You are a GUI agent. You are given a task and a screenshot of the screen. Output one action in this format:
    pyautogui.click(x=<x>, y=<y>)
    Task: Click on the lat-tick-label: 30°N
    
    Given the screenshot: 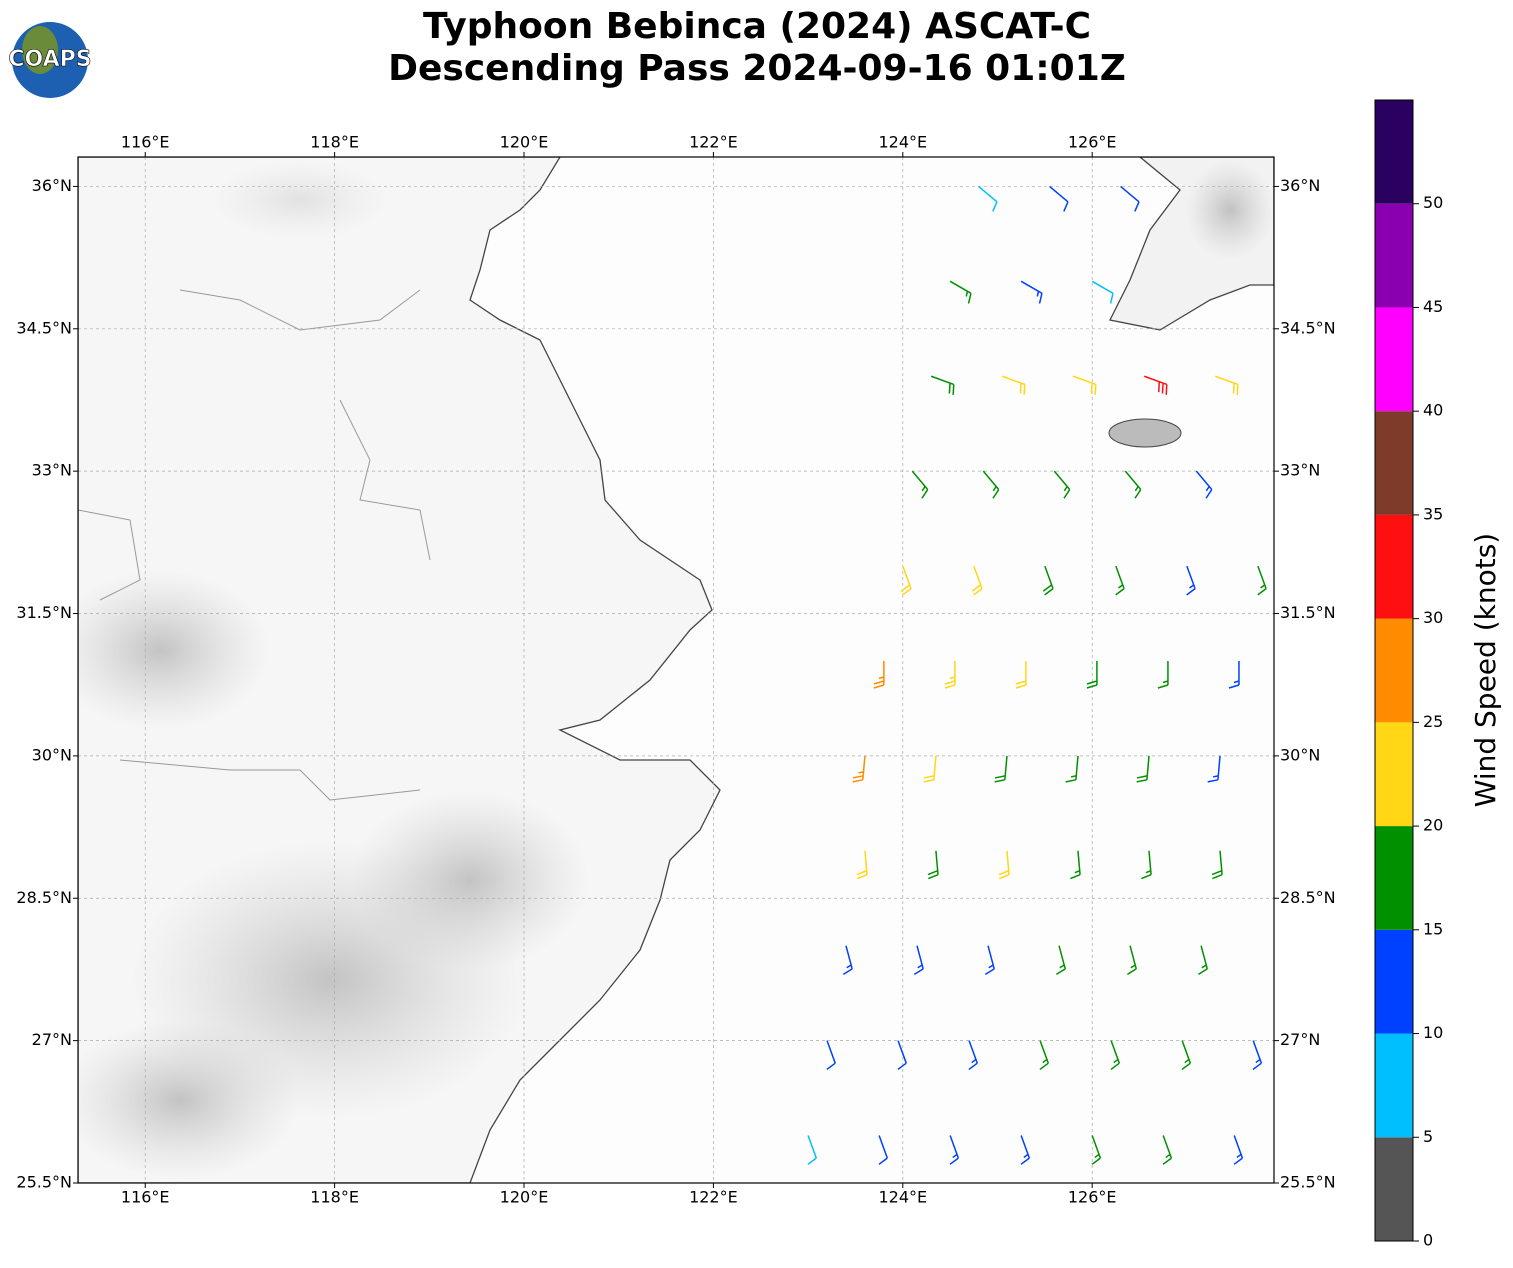 What is the action you would take?
    pyautogui.click(x=52, y=754)
    